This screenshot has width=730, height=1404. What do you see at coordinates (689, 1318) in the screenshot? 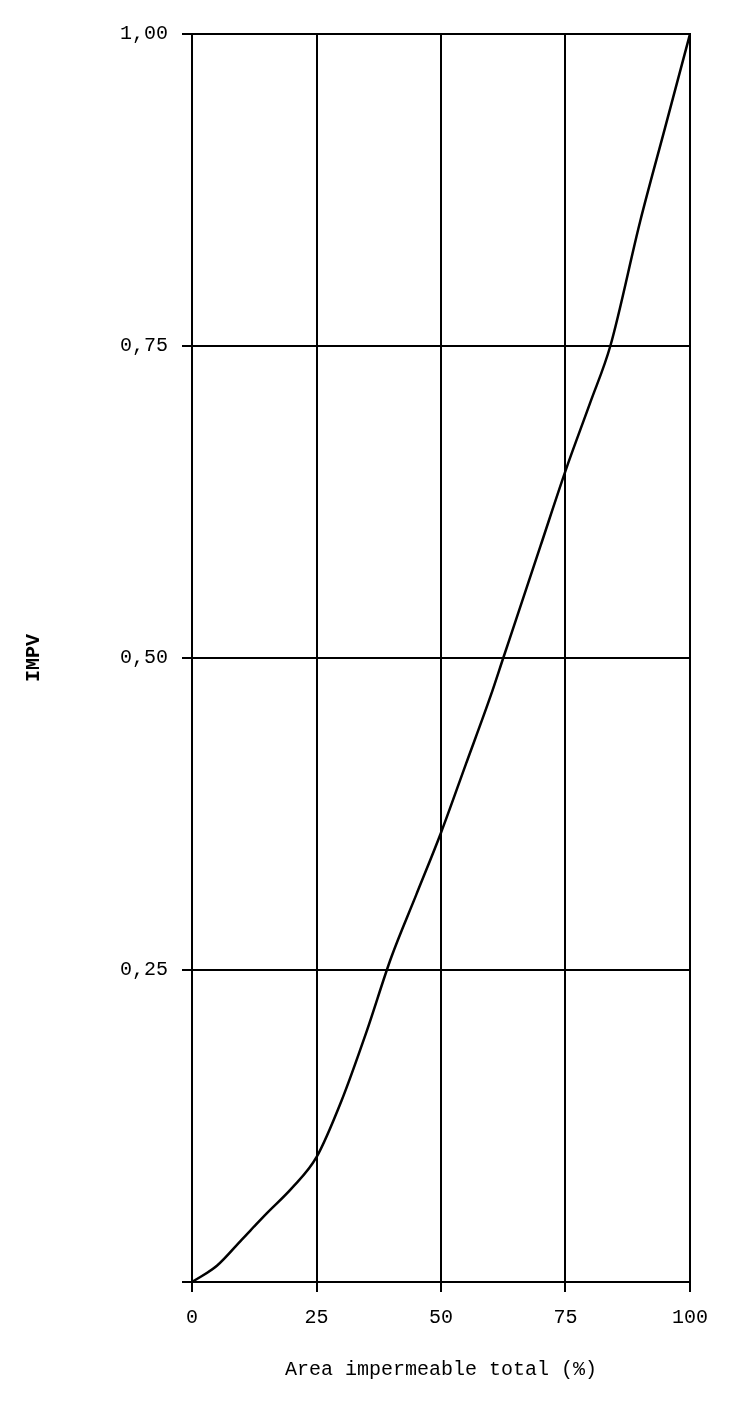
I see `x-tick-label: 100` at bounding box center [689, 1318].